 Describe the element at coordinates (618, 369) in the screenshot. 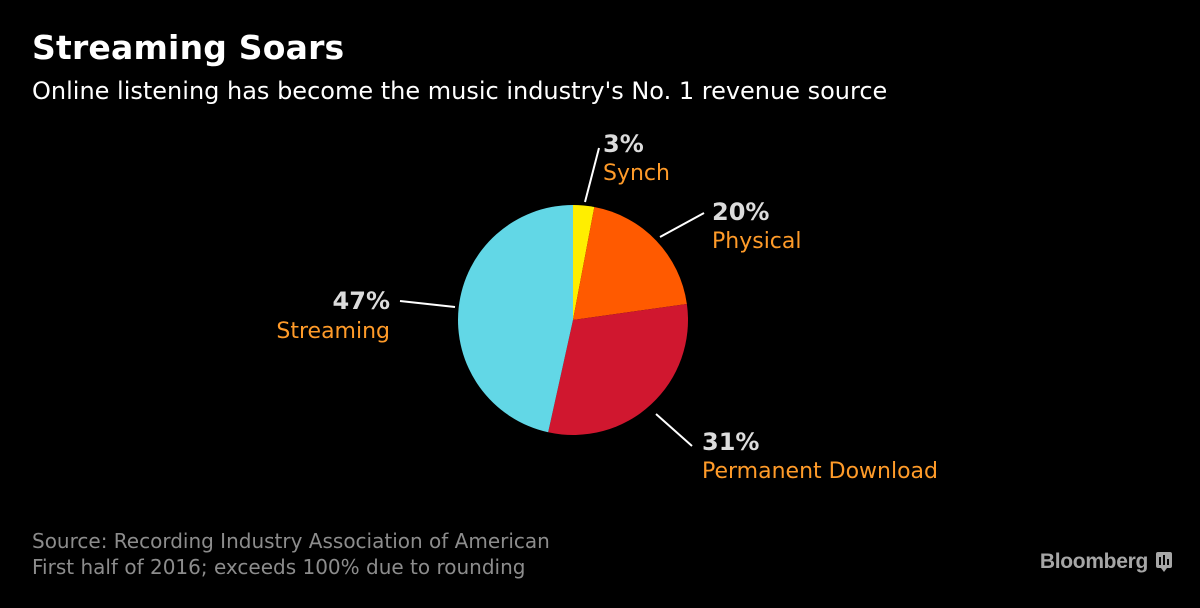

I see `pie-slice-permanent-download` at that location.